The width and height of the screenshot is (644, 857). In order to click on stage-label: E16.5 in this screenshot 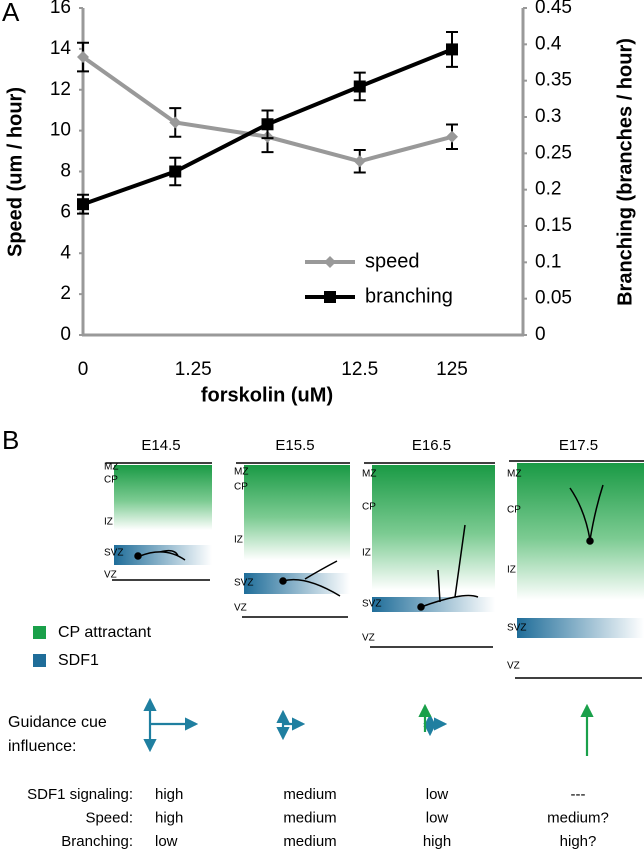, I will do `click(431, 445)`.